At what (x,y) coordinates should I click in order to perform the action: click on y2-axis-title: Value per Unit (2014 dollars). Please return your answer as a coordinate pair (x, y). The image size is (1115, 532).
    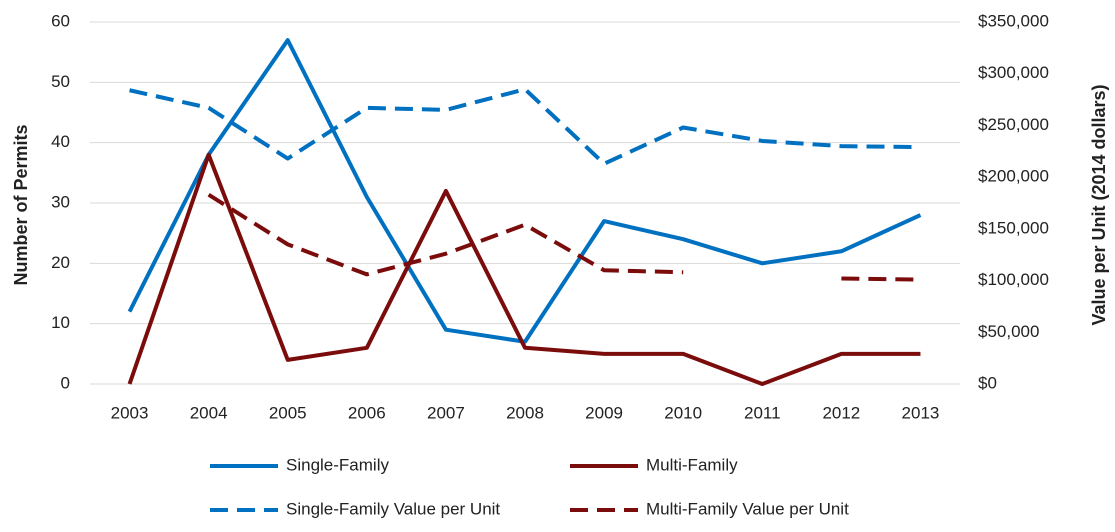
    Looking at the image, I should click on (1099, 204).